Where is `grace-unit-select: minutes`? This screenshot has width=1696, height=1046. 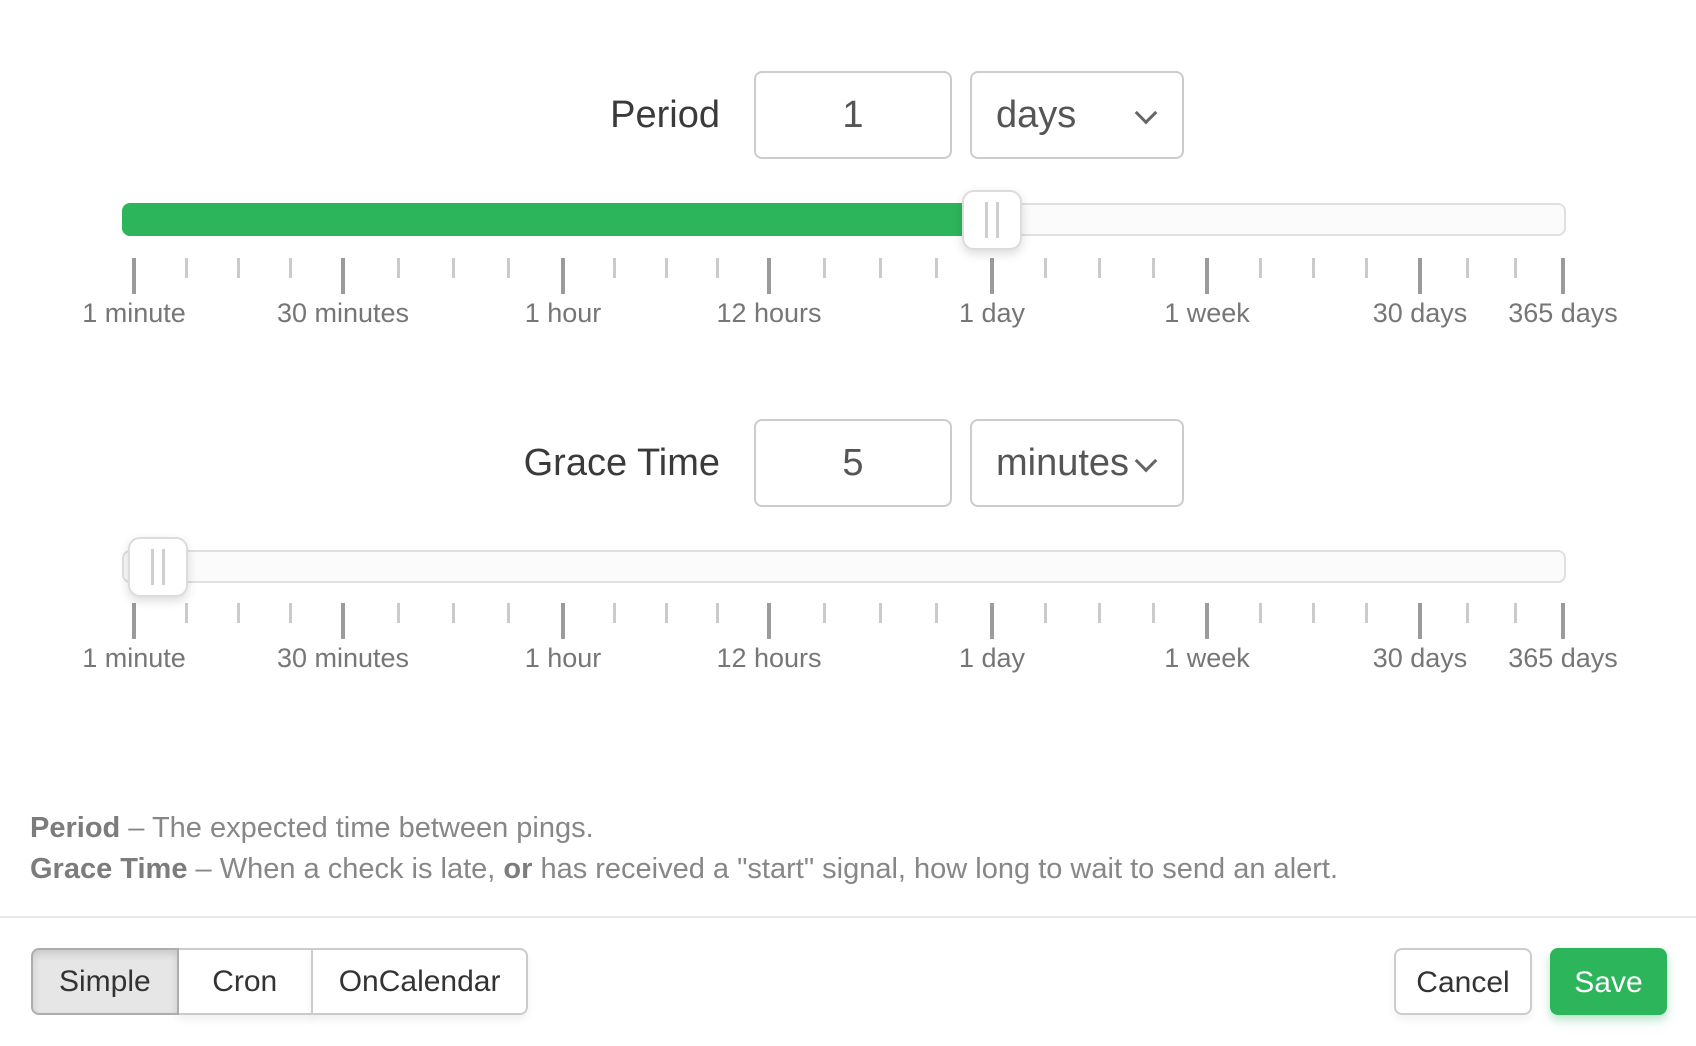 grace-unit-select: minutes is located at coordinates (1077, 463).